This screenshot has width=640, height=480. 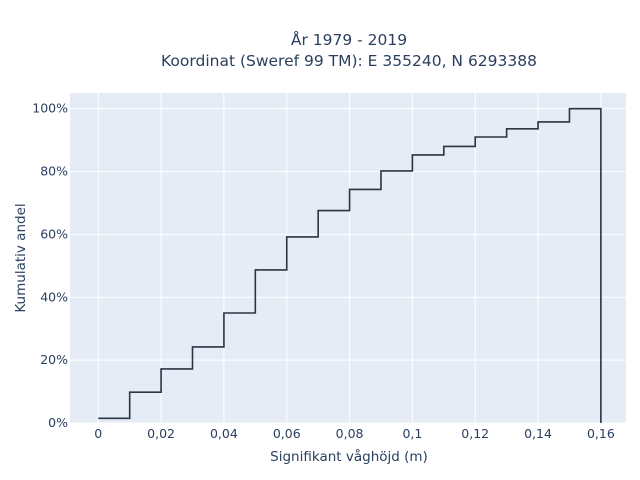 What do you see at coordinates (54, 296) in the screenshot?
I see `y-tick-label: 40%` at bounding box center [54, 296].